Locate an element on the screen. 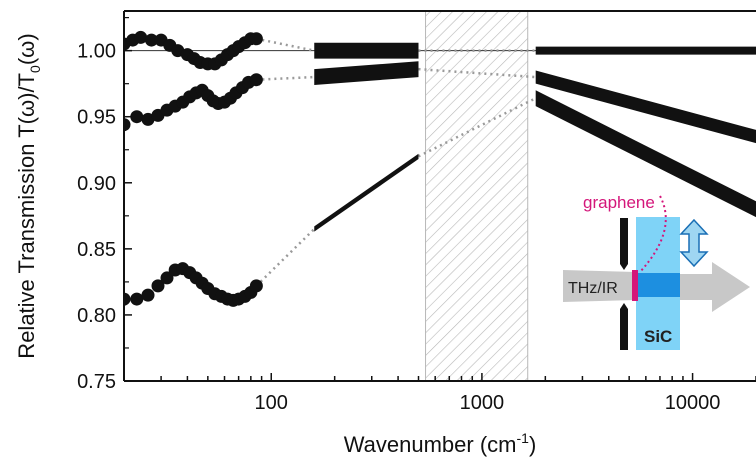 The image size is (756, 461). sample-schematic-inset: graphene THz/IR SiC is located at coordinates (656, 271).